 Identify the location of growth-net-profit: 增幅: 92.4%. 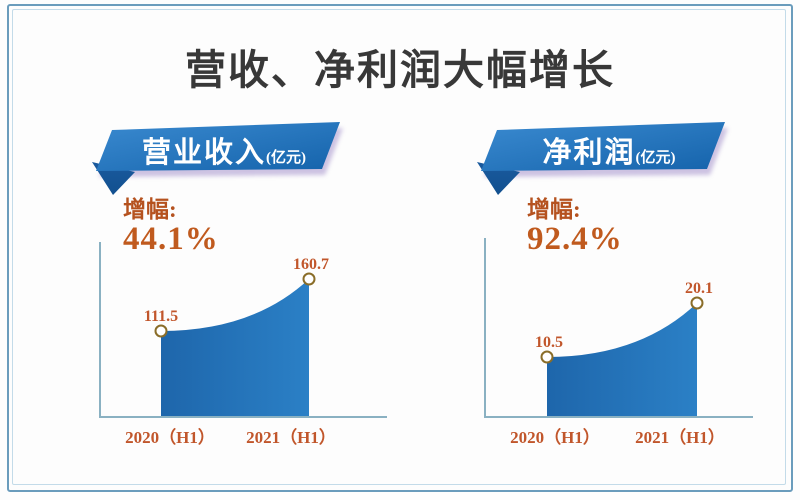
(575, 227).